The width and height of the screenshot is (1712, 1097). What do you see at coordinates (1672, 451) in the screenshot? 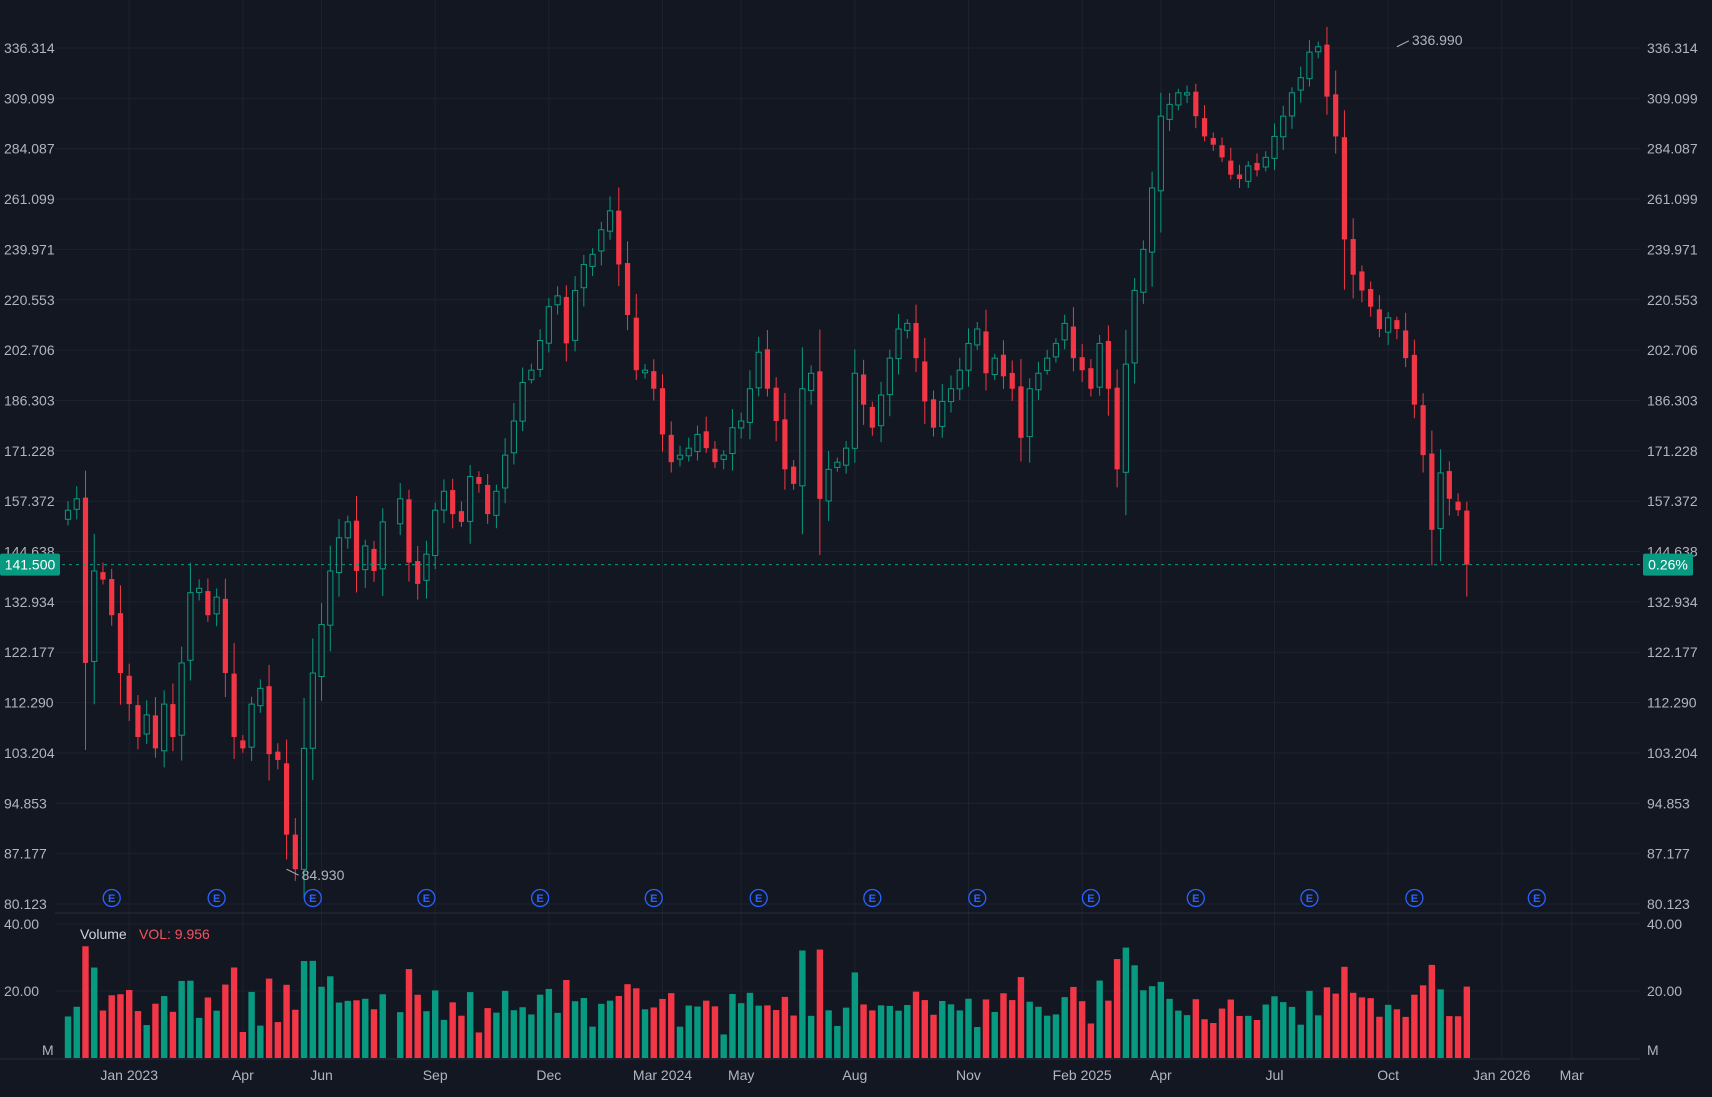
I see `price-tick-label-right: 171.228` at bounding box center [1672, 451].